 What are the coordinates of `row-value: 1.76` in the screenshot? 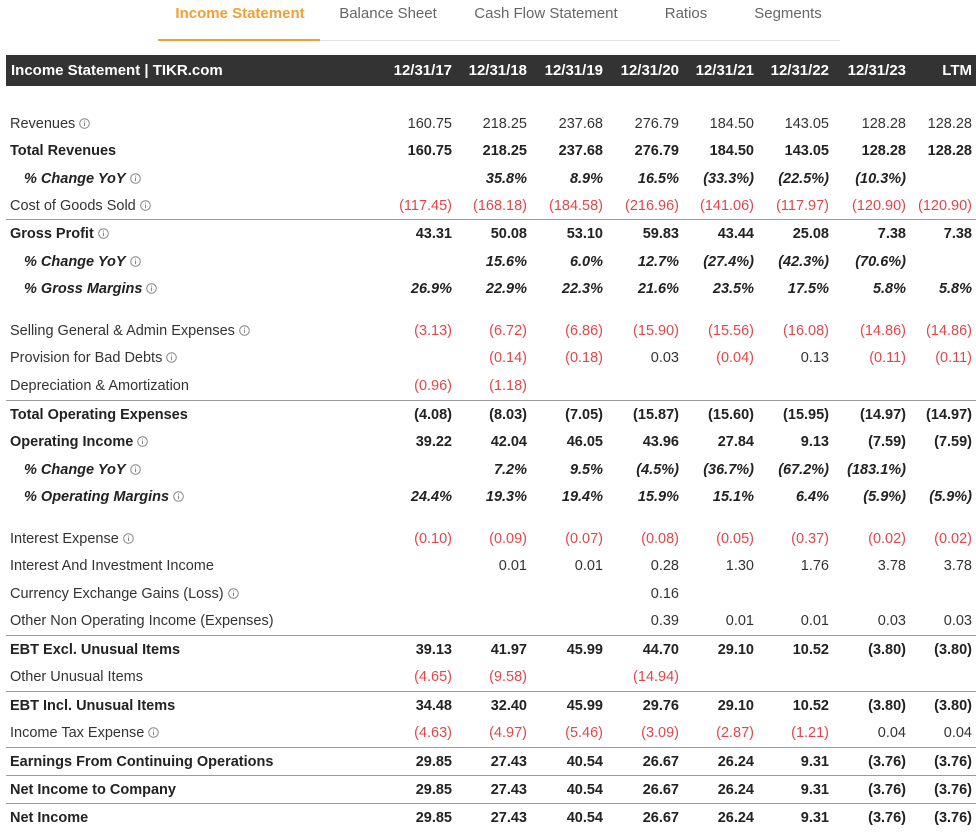 It's located at (814, 566).